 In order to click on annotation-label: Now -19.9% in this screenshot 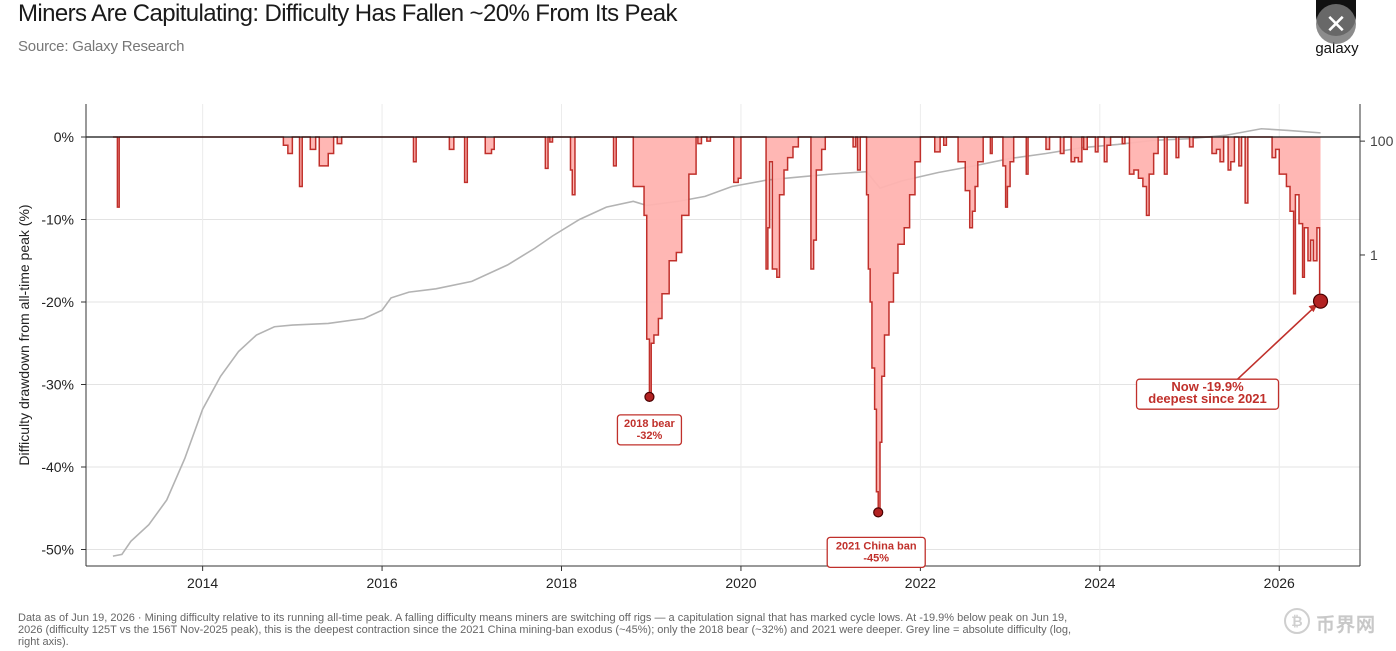, I will do `click(1207, 386)`.